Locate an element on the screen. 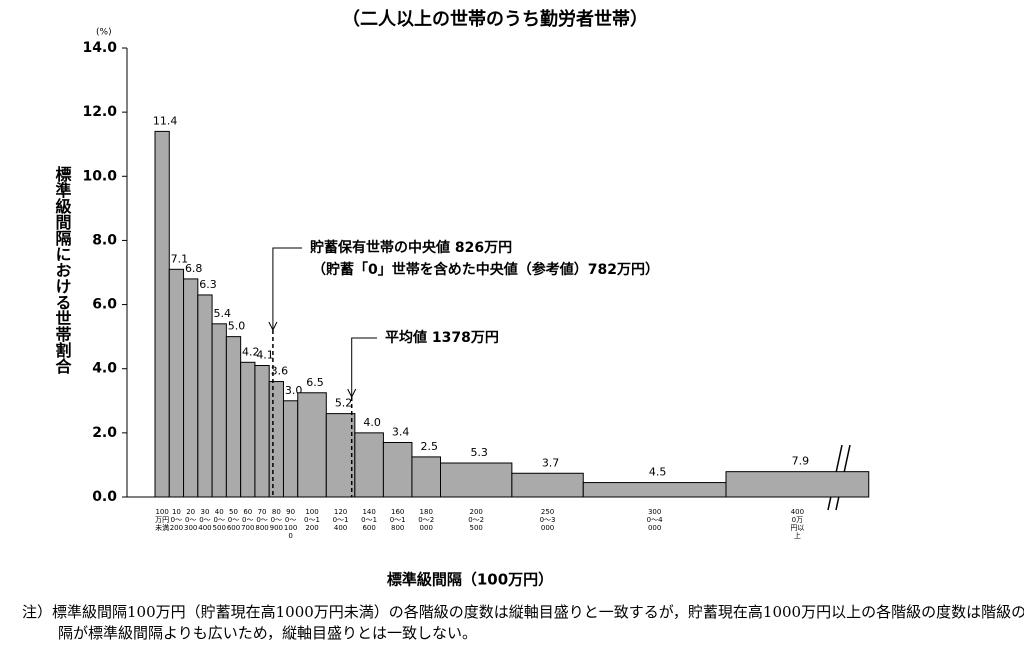  value-label: 5.3 is located at coordinates (479, 452).